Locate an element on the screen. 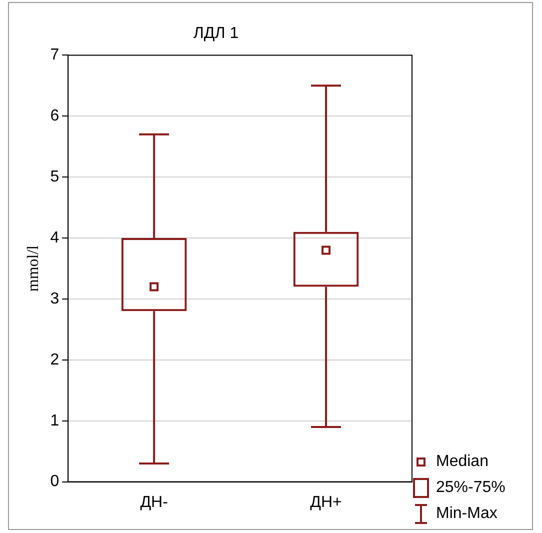 The image size is (542, 533). y-tick-label: 2 is located at coordinates (55, 359).